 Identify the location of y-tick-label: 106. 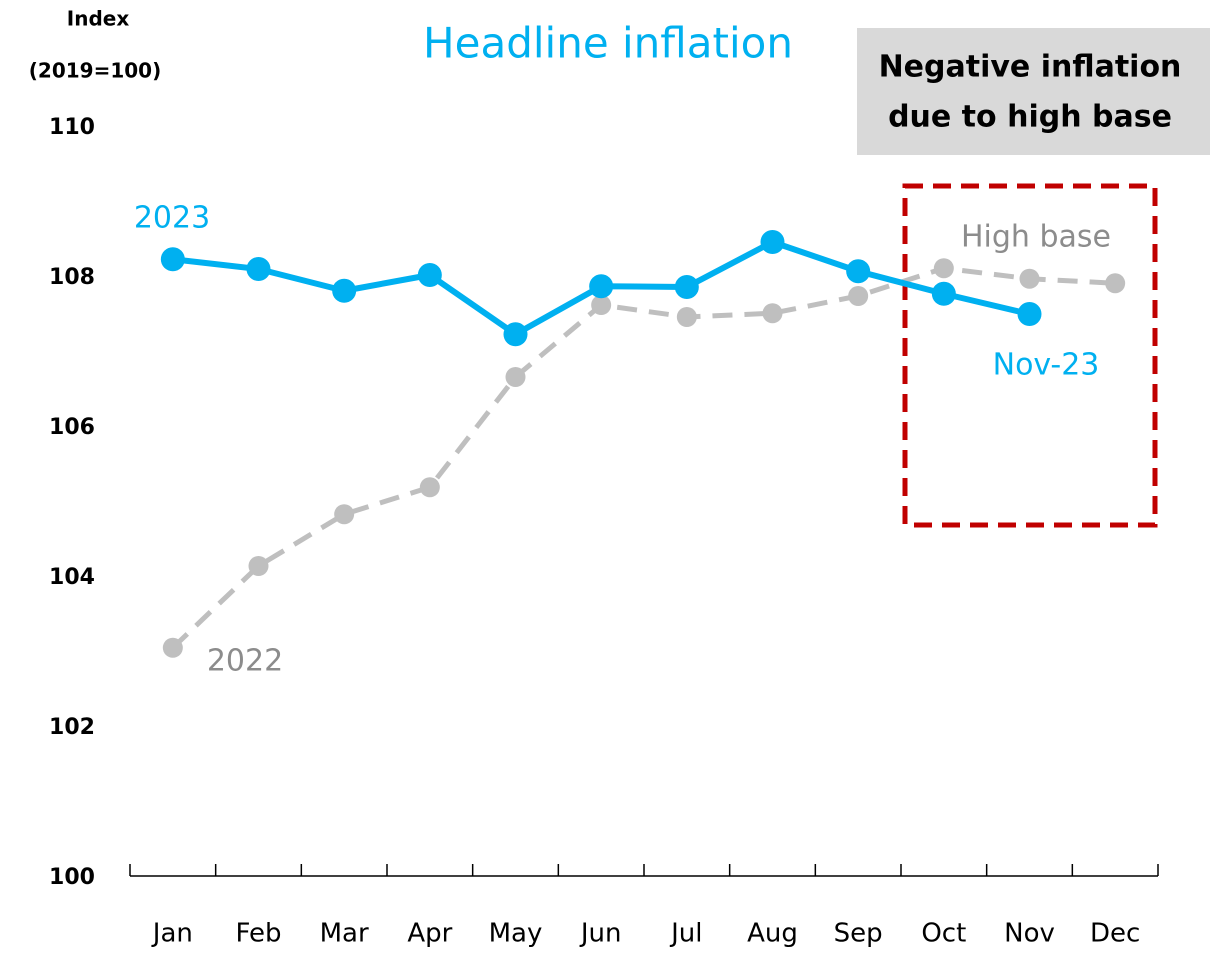
(72, 427).